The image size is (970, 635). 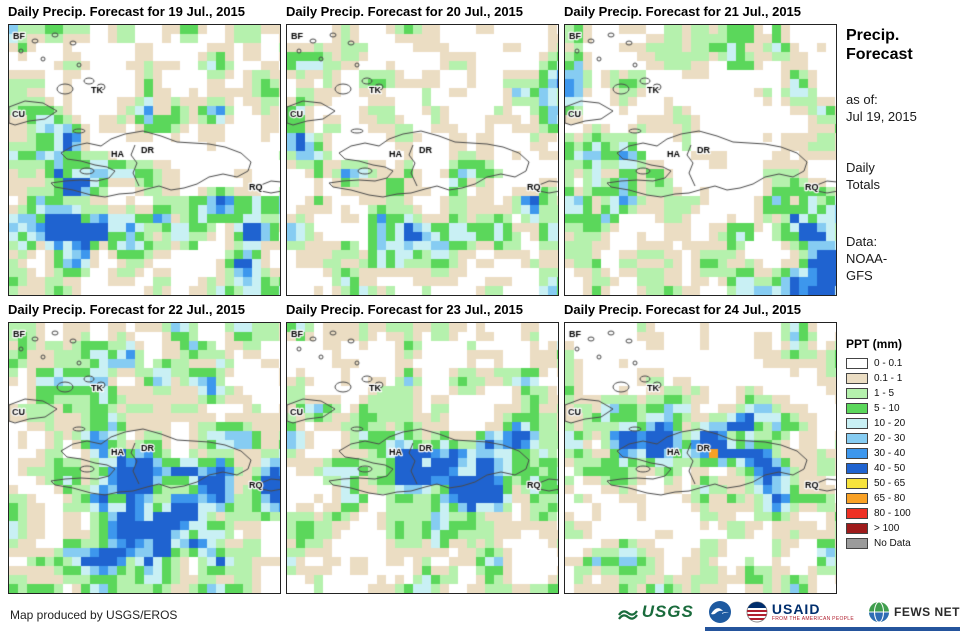 I want to click on footer-logos: USGS USAID, so click(x=788, y=615).